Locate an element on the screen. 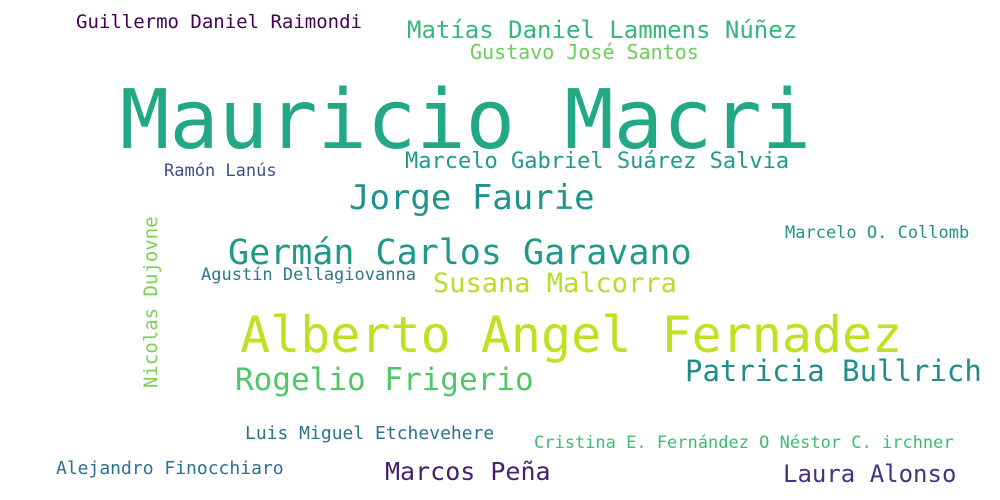  word-luis-miguel-etchevehere: Luis Miguel Etchevehere is located at coordinates (370, 433).